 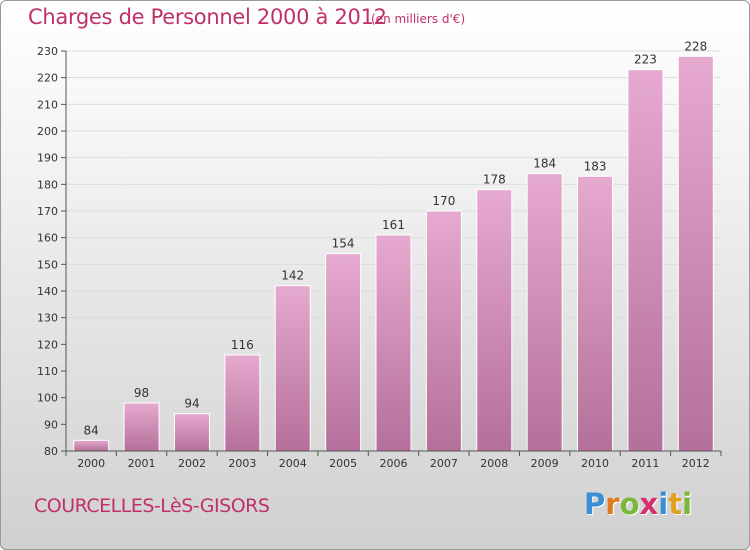 What do you see at coordinates (629, 504) in the screenshot?
I see `logo-letter: o` at bounding box center [629, 504].